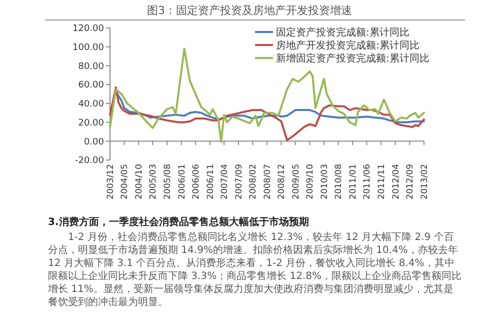 The image size is (499, 320). What do you see at coordinates (179, 222) in the screenshot?
I see `text: 3.消费方面，一季度社会消费品零售总额大幅低于市场预期` at bounding box center [179, 222].